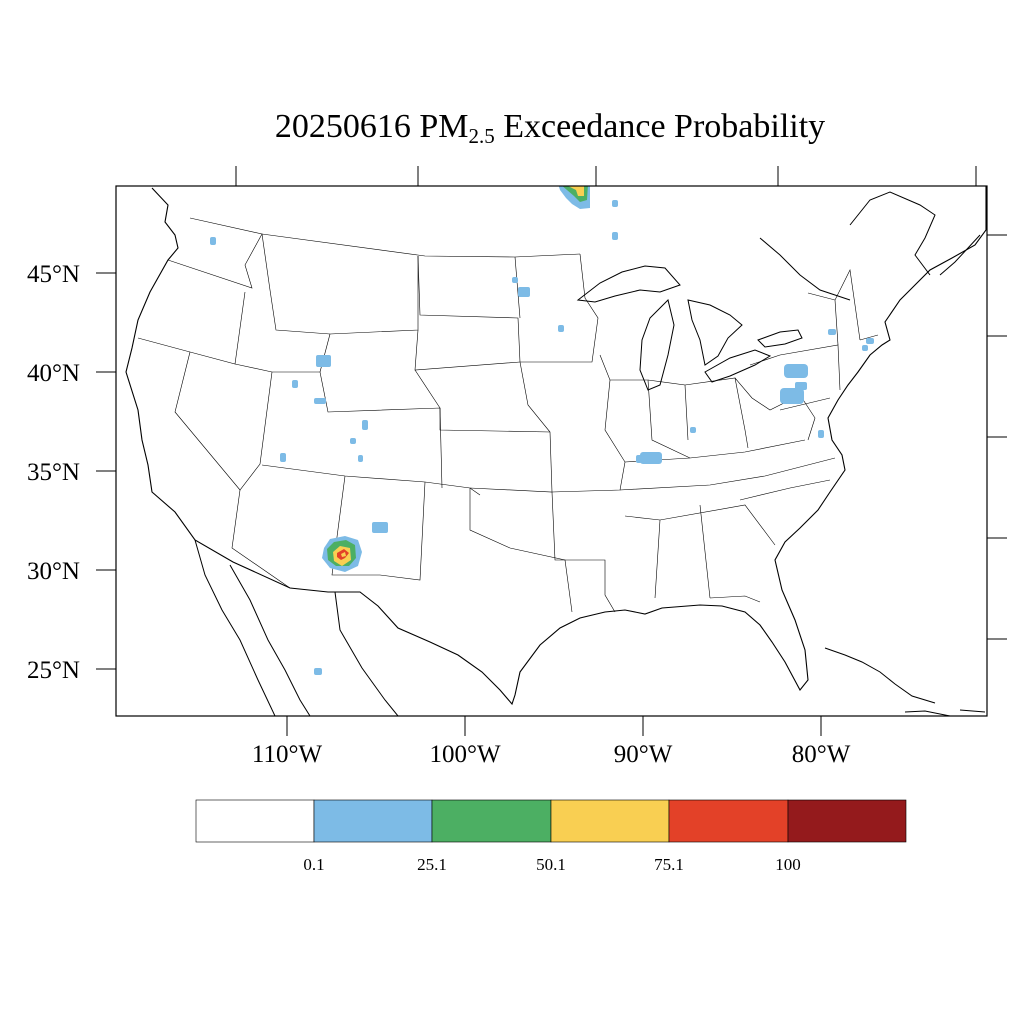 The width and height of the screenshot is (1024, 1024). I want to click on title-suffix: Exceedance Probability, so click(664, 126).